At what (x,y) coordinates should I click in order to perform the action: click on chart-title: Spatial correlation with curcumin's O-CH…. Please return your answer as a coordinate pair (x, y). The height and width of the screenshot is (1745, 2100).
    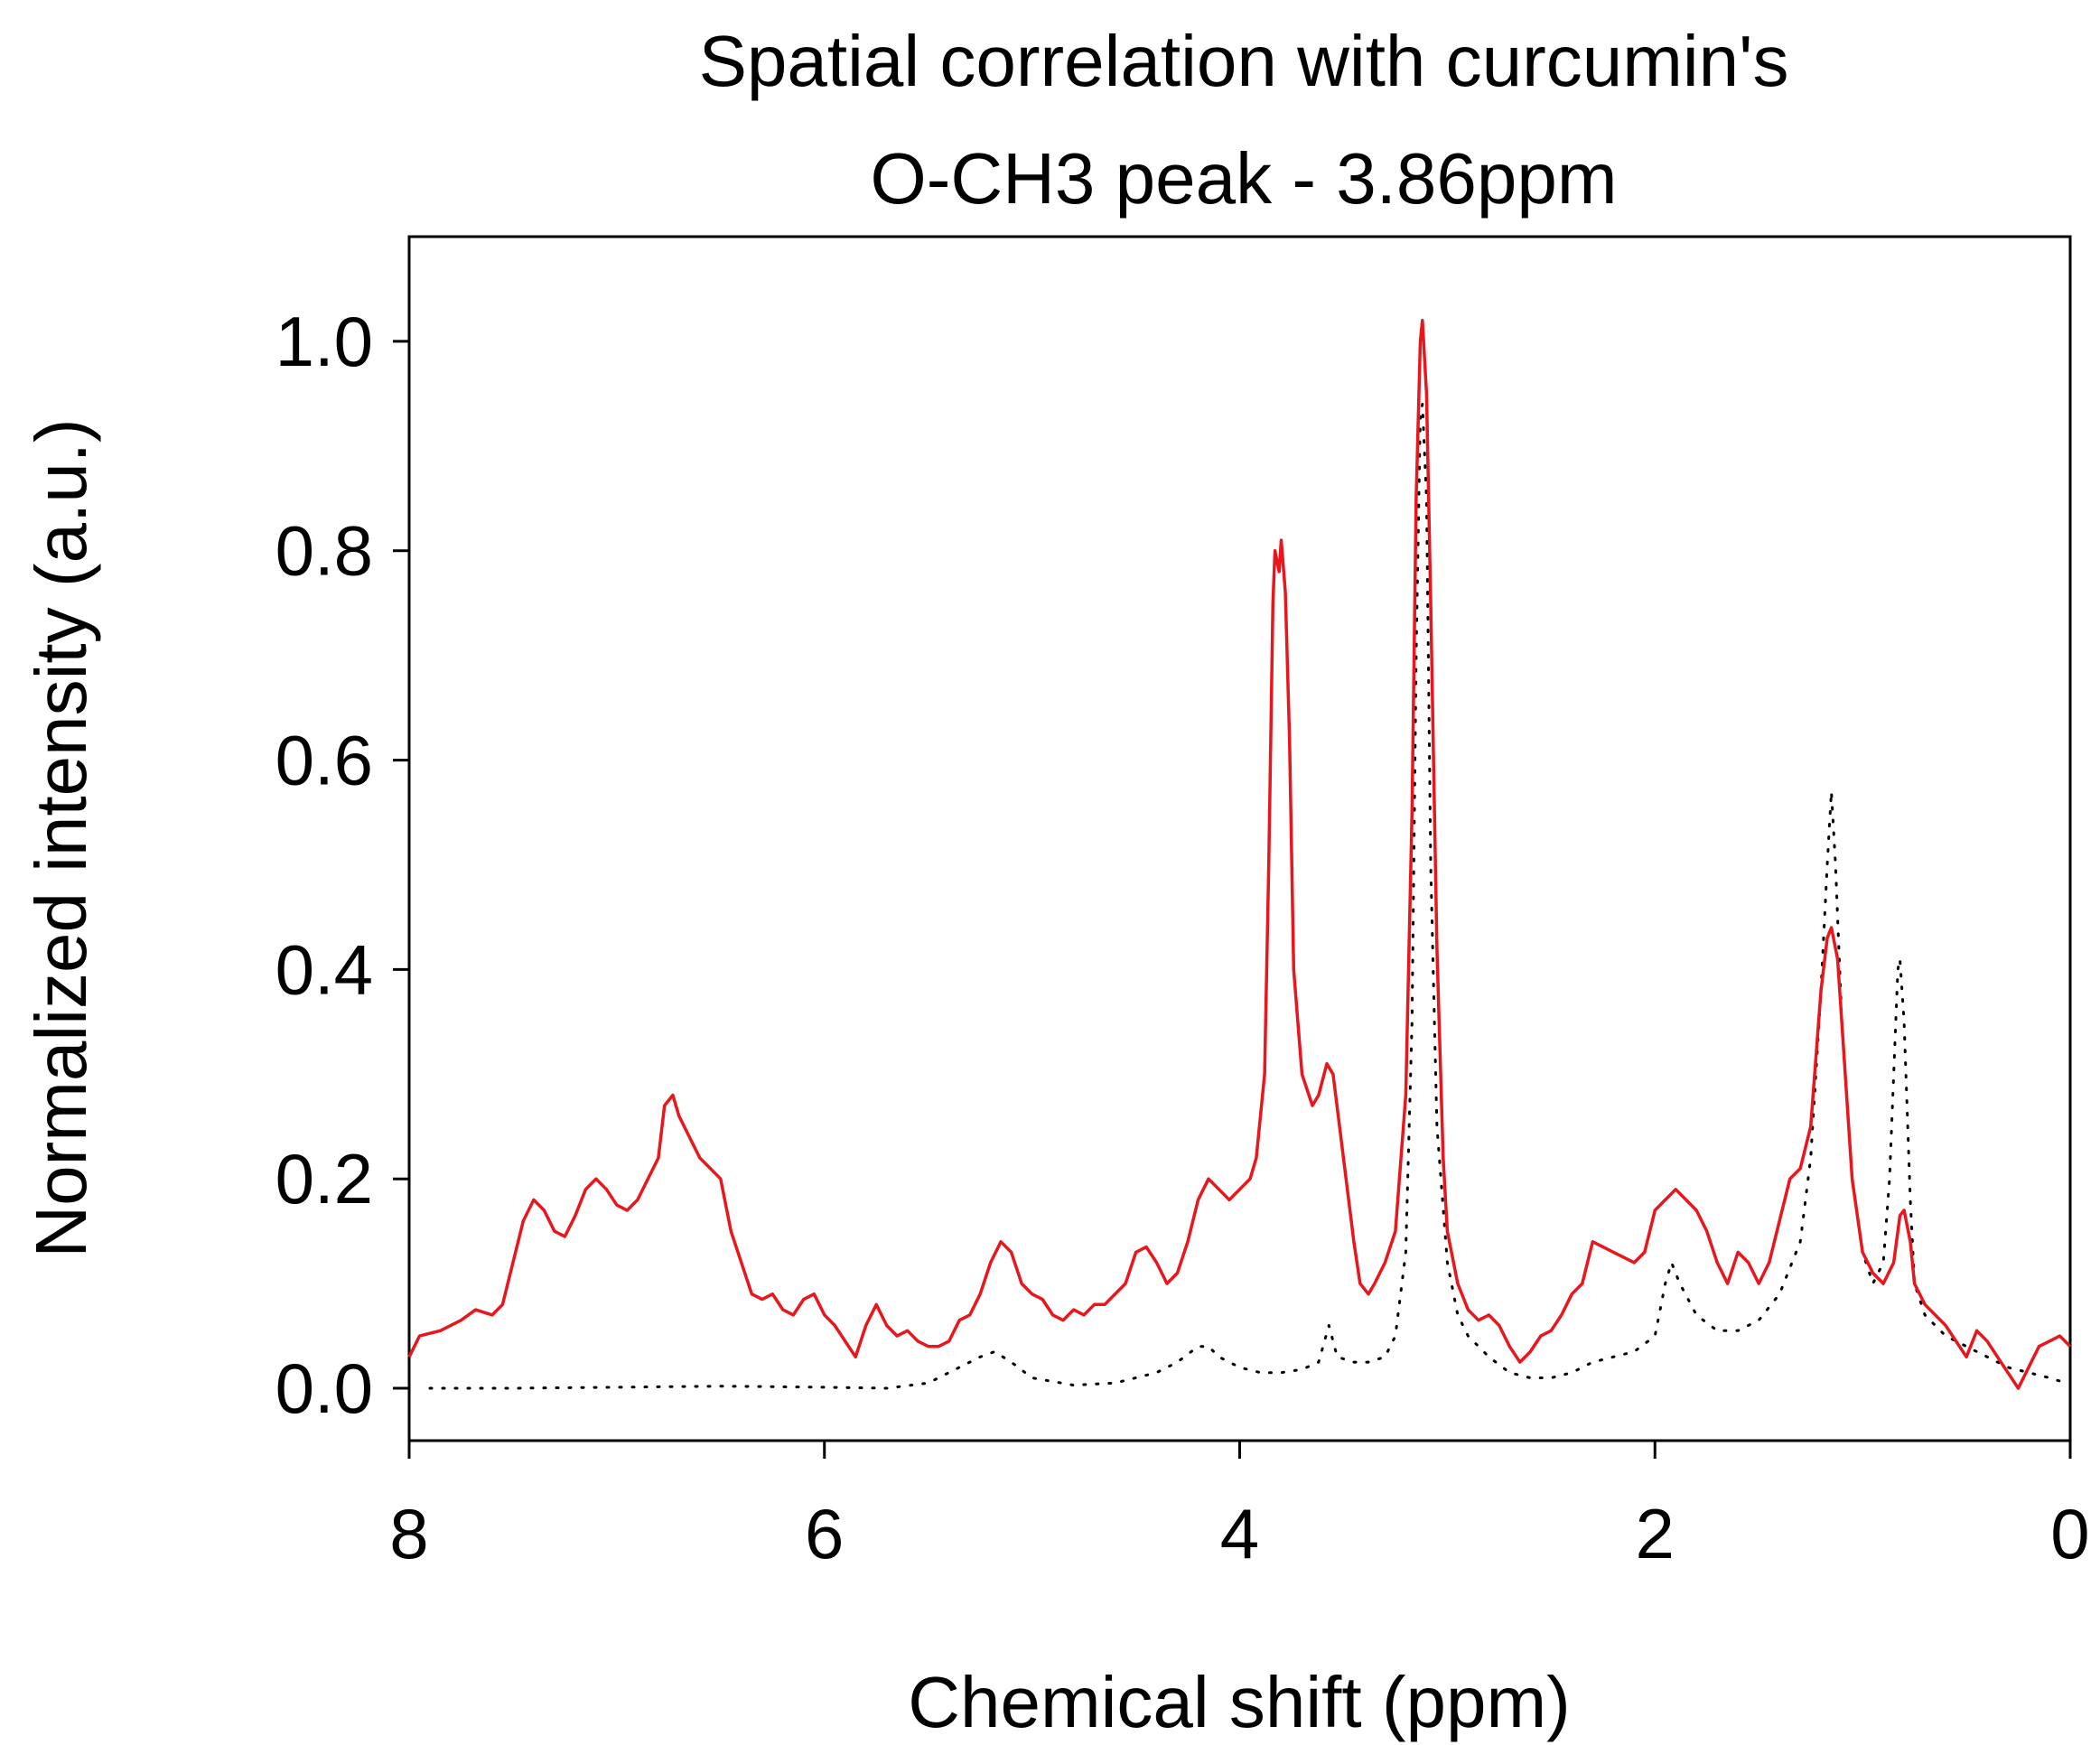
    Looking at the image, I should click on (1244, 120).